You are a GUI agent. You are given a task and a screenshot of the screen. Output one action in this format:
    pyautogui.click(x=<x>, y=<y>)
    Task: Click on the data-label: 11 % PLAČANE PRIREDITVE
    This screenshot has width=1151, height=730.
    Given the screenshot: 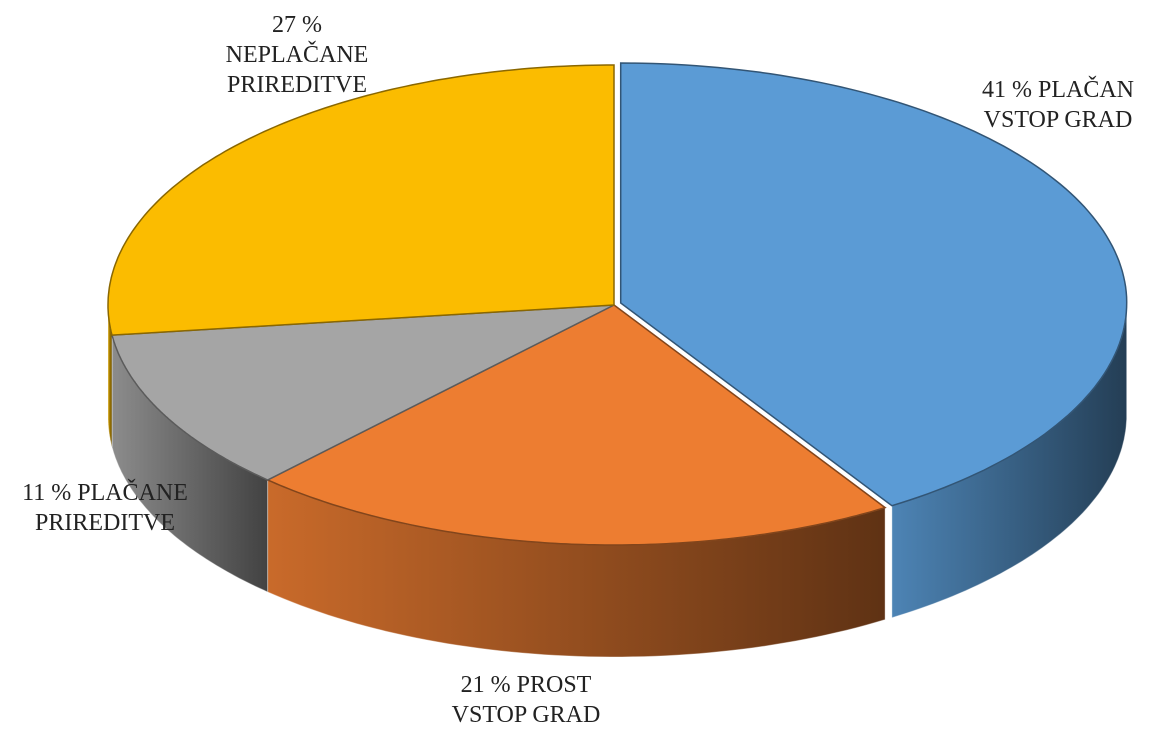 What is the action you would take?
    pyautogui.click(x=105, y=508)
    